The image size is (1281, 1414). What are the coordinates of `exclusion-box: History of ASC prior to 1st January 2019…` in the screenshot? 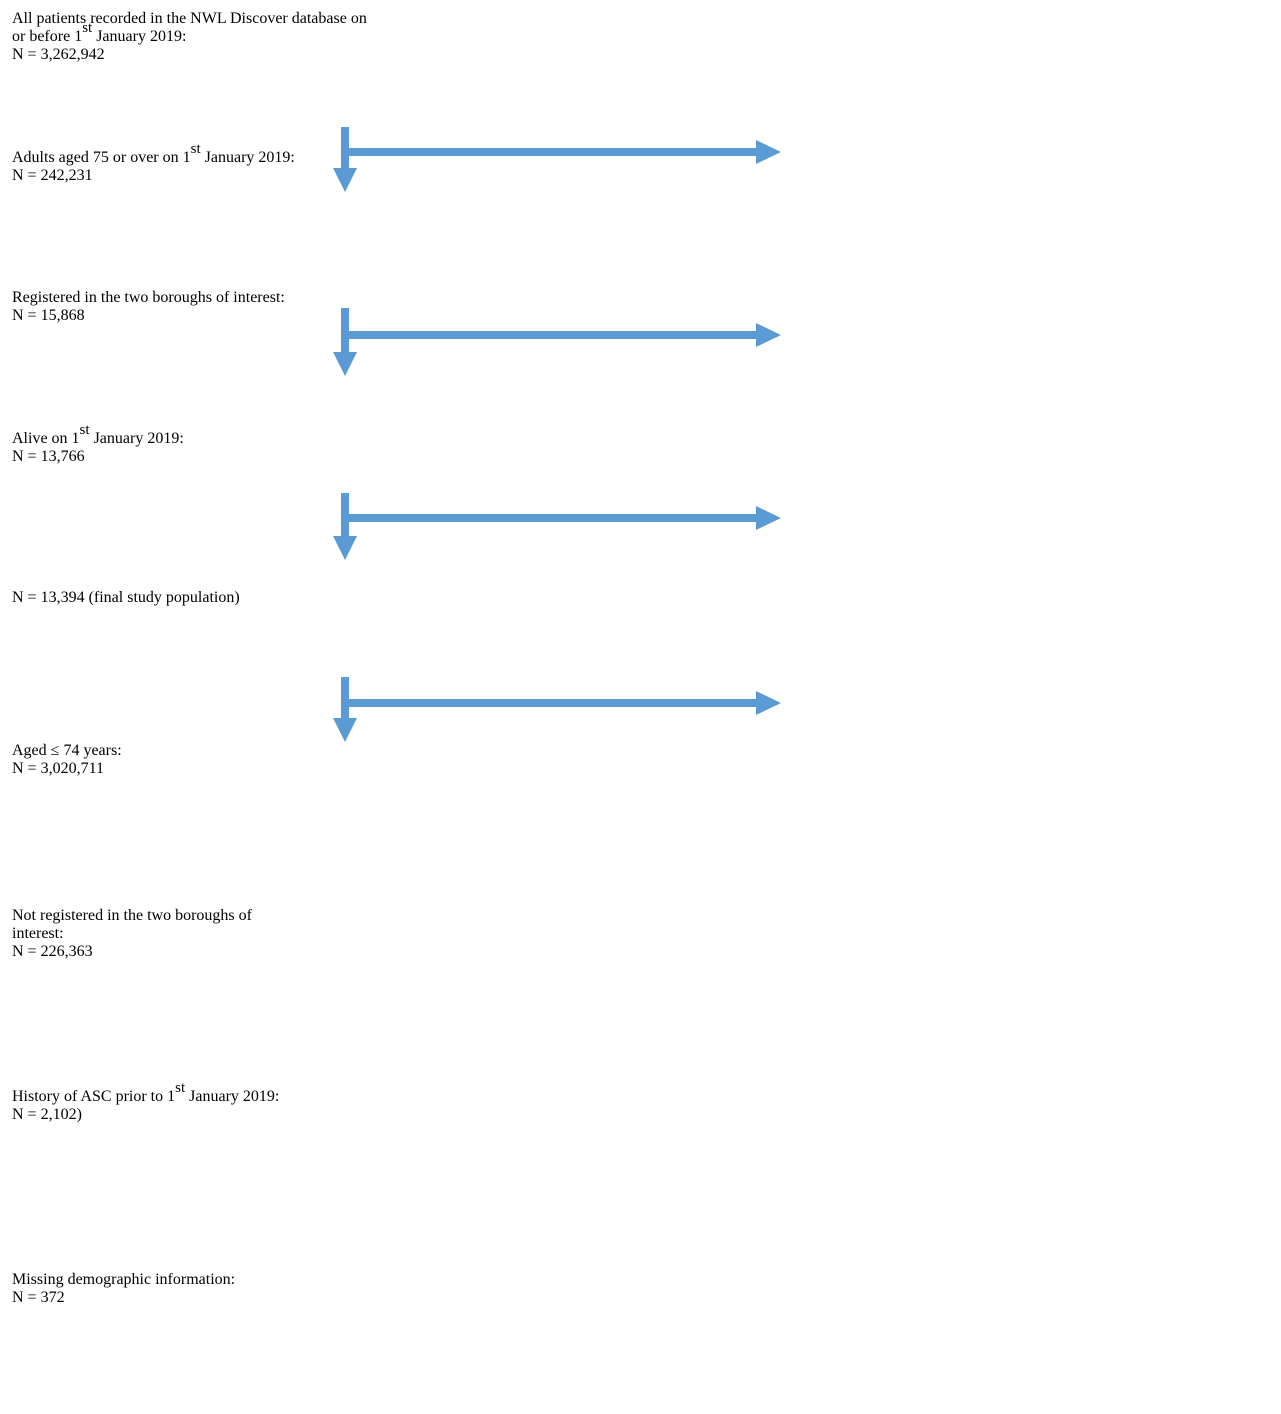 It's located at (255, 1140).